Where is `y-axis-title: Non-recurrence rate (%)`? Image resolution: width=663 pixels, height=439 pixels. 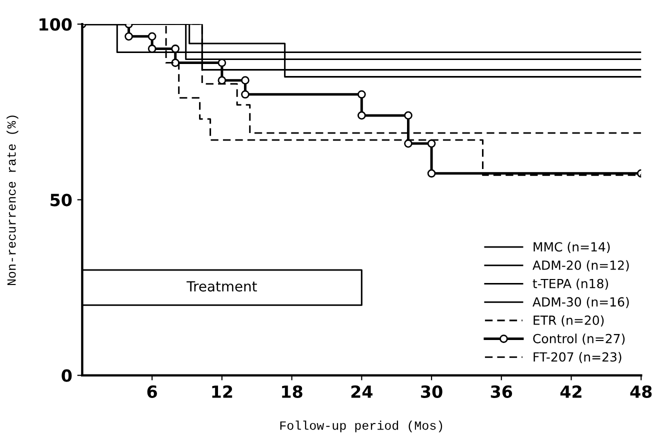 y-axis-title: Non-recurrence rate (%) is located at coordinates (12, 201).